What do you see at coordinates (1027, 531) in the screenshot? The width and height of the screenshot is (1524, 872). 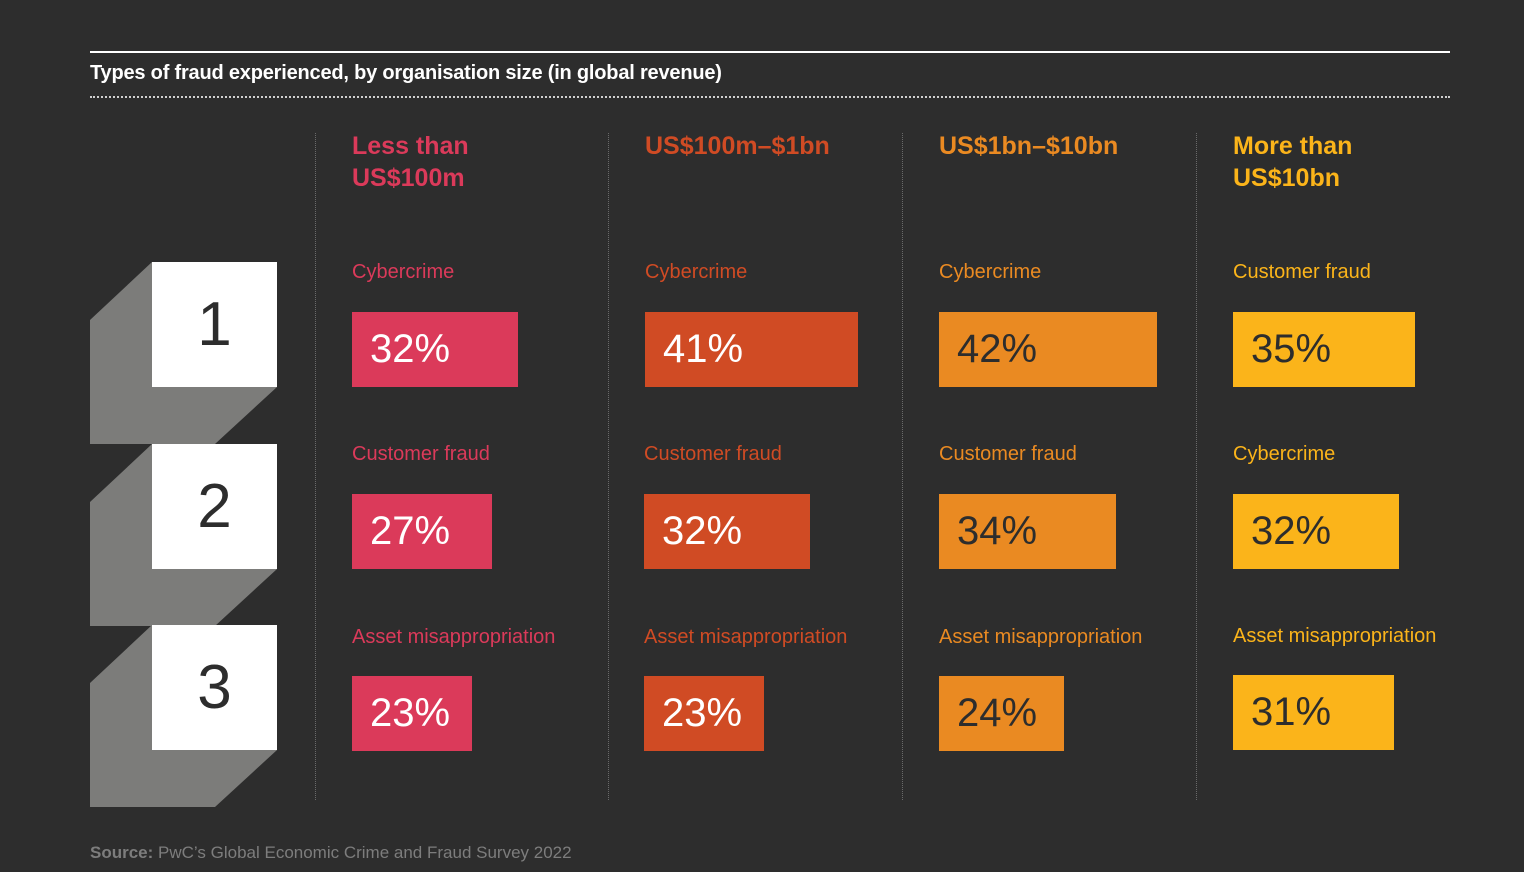 I see `value-bar: 34%` at bounding box center [1027, 531].